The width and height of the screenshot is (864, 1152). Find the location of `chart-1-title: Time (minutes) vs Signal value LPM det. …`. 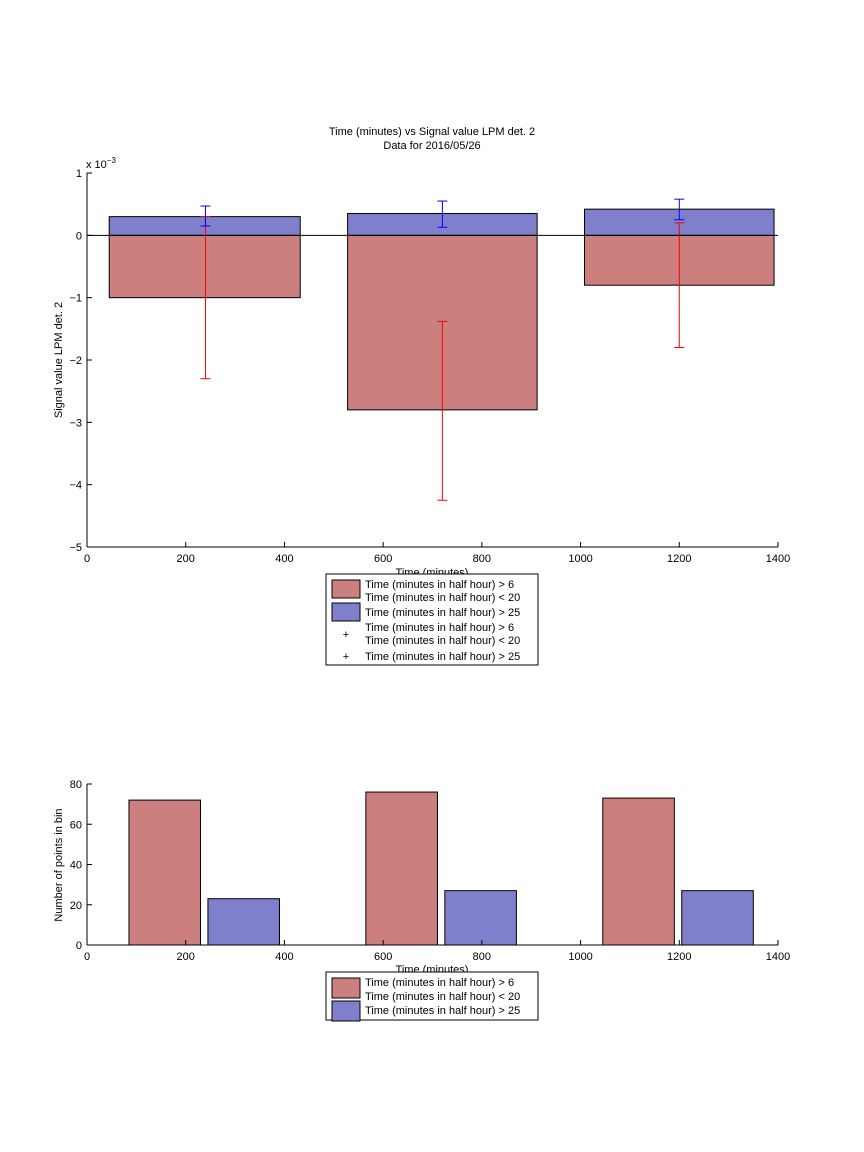

chart-1-title: Time (minutes) vs Signal value LPM det. … is located at coordinates (432, 132).